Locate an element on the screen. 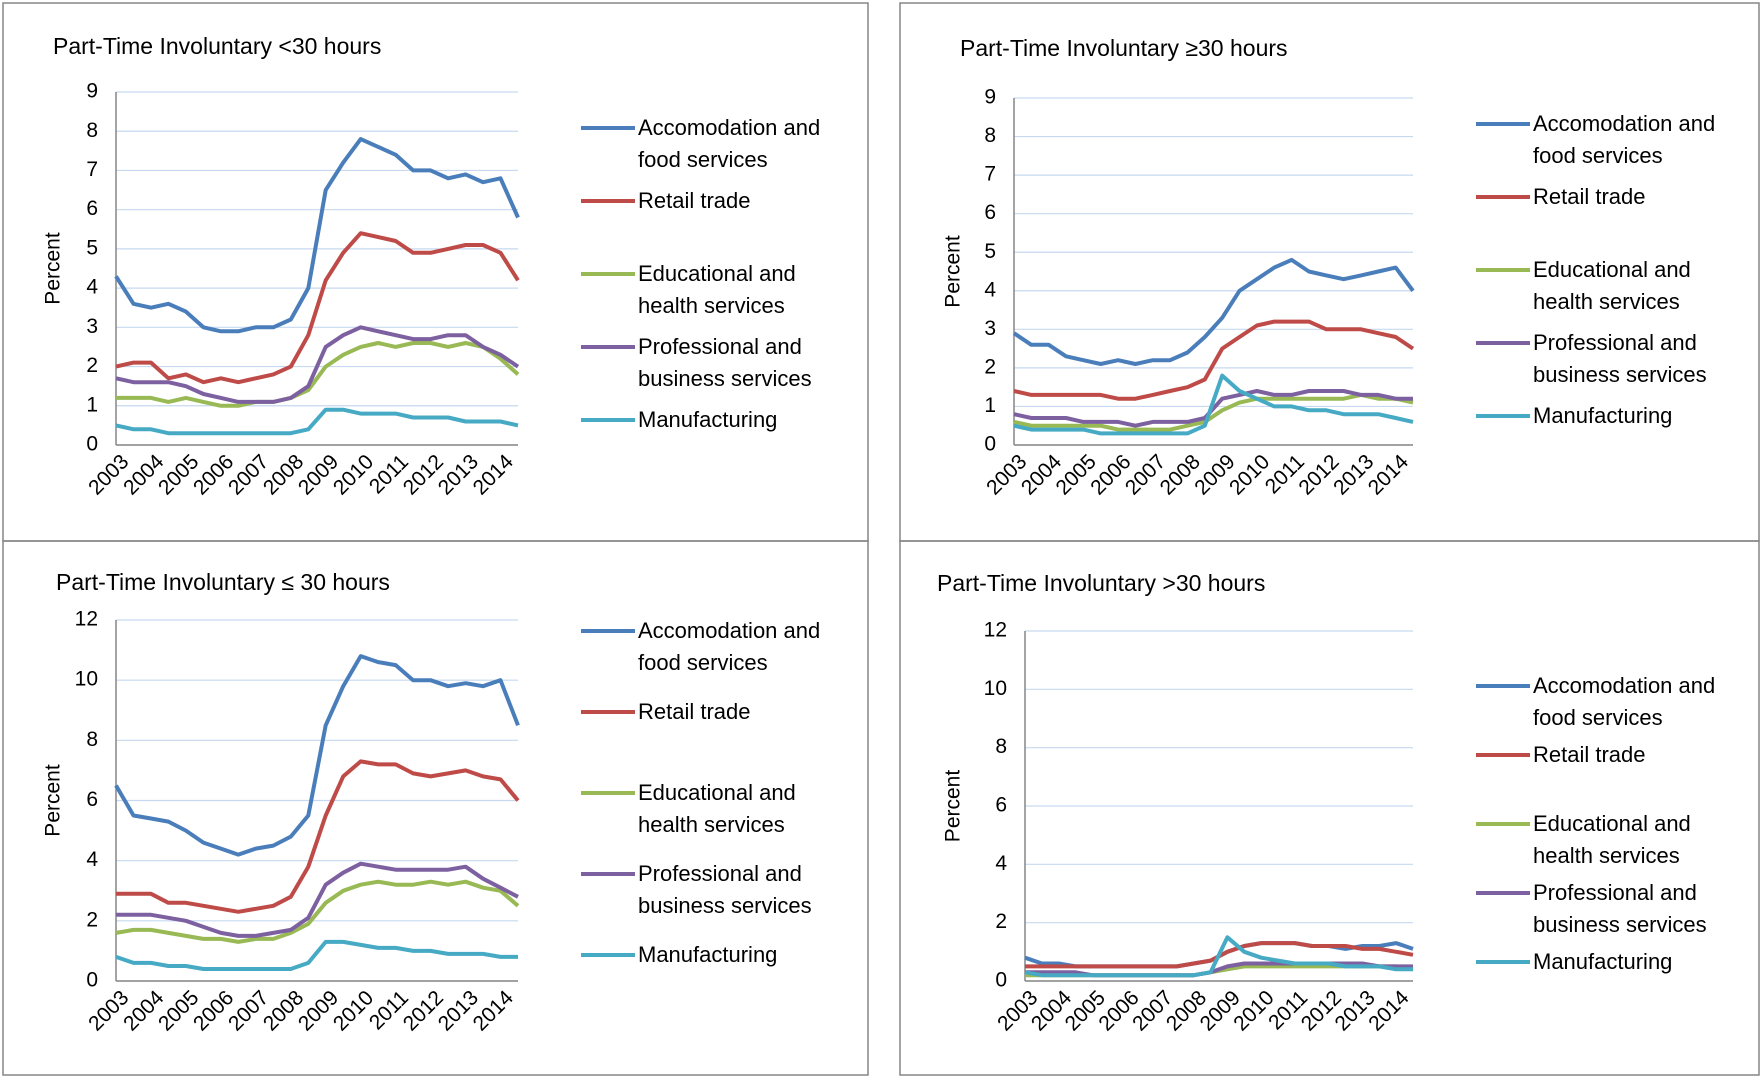 The image size is (1762, 1077). y-tick-label: 1 is located at coordinates (92, 404).